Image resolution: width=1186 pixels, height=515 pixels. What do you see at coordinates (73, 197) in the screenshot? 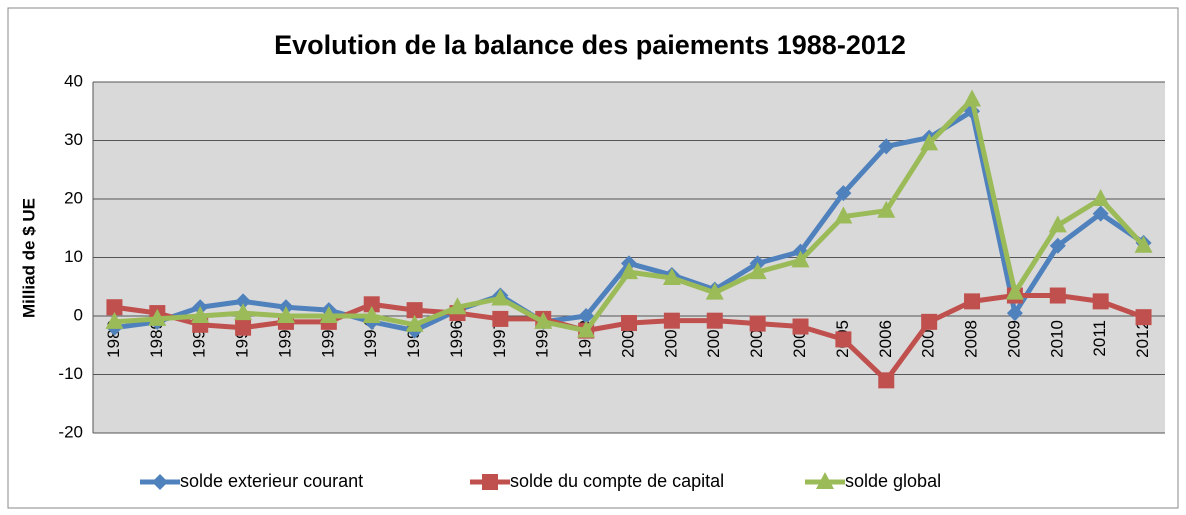
I see `y-tick-label: 20` at bounding box center [73, 197].